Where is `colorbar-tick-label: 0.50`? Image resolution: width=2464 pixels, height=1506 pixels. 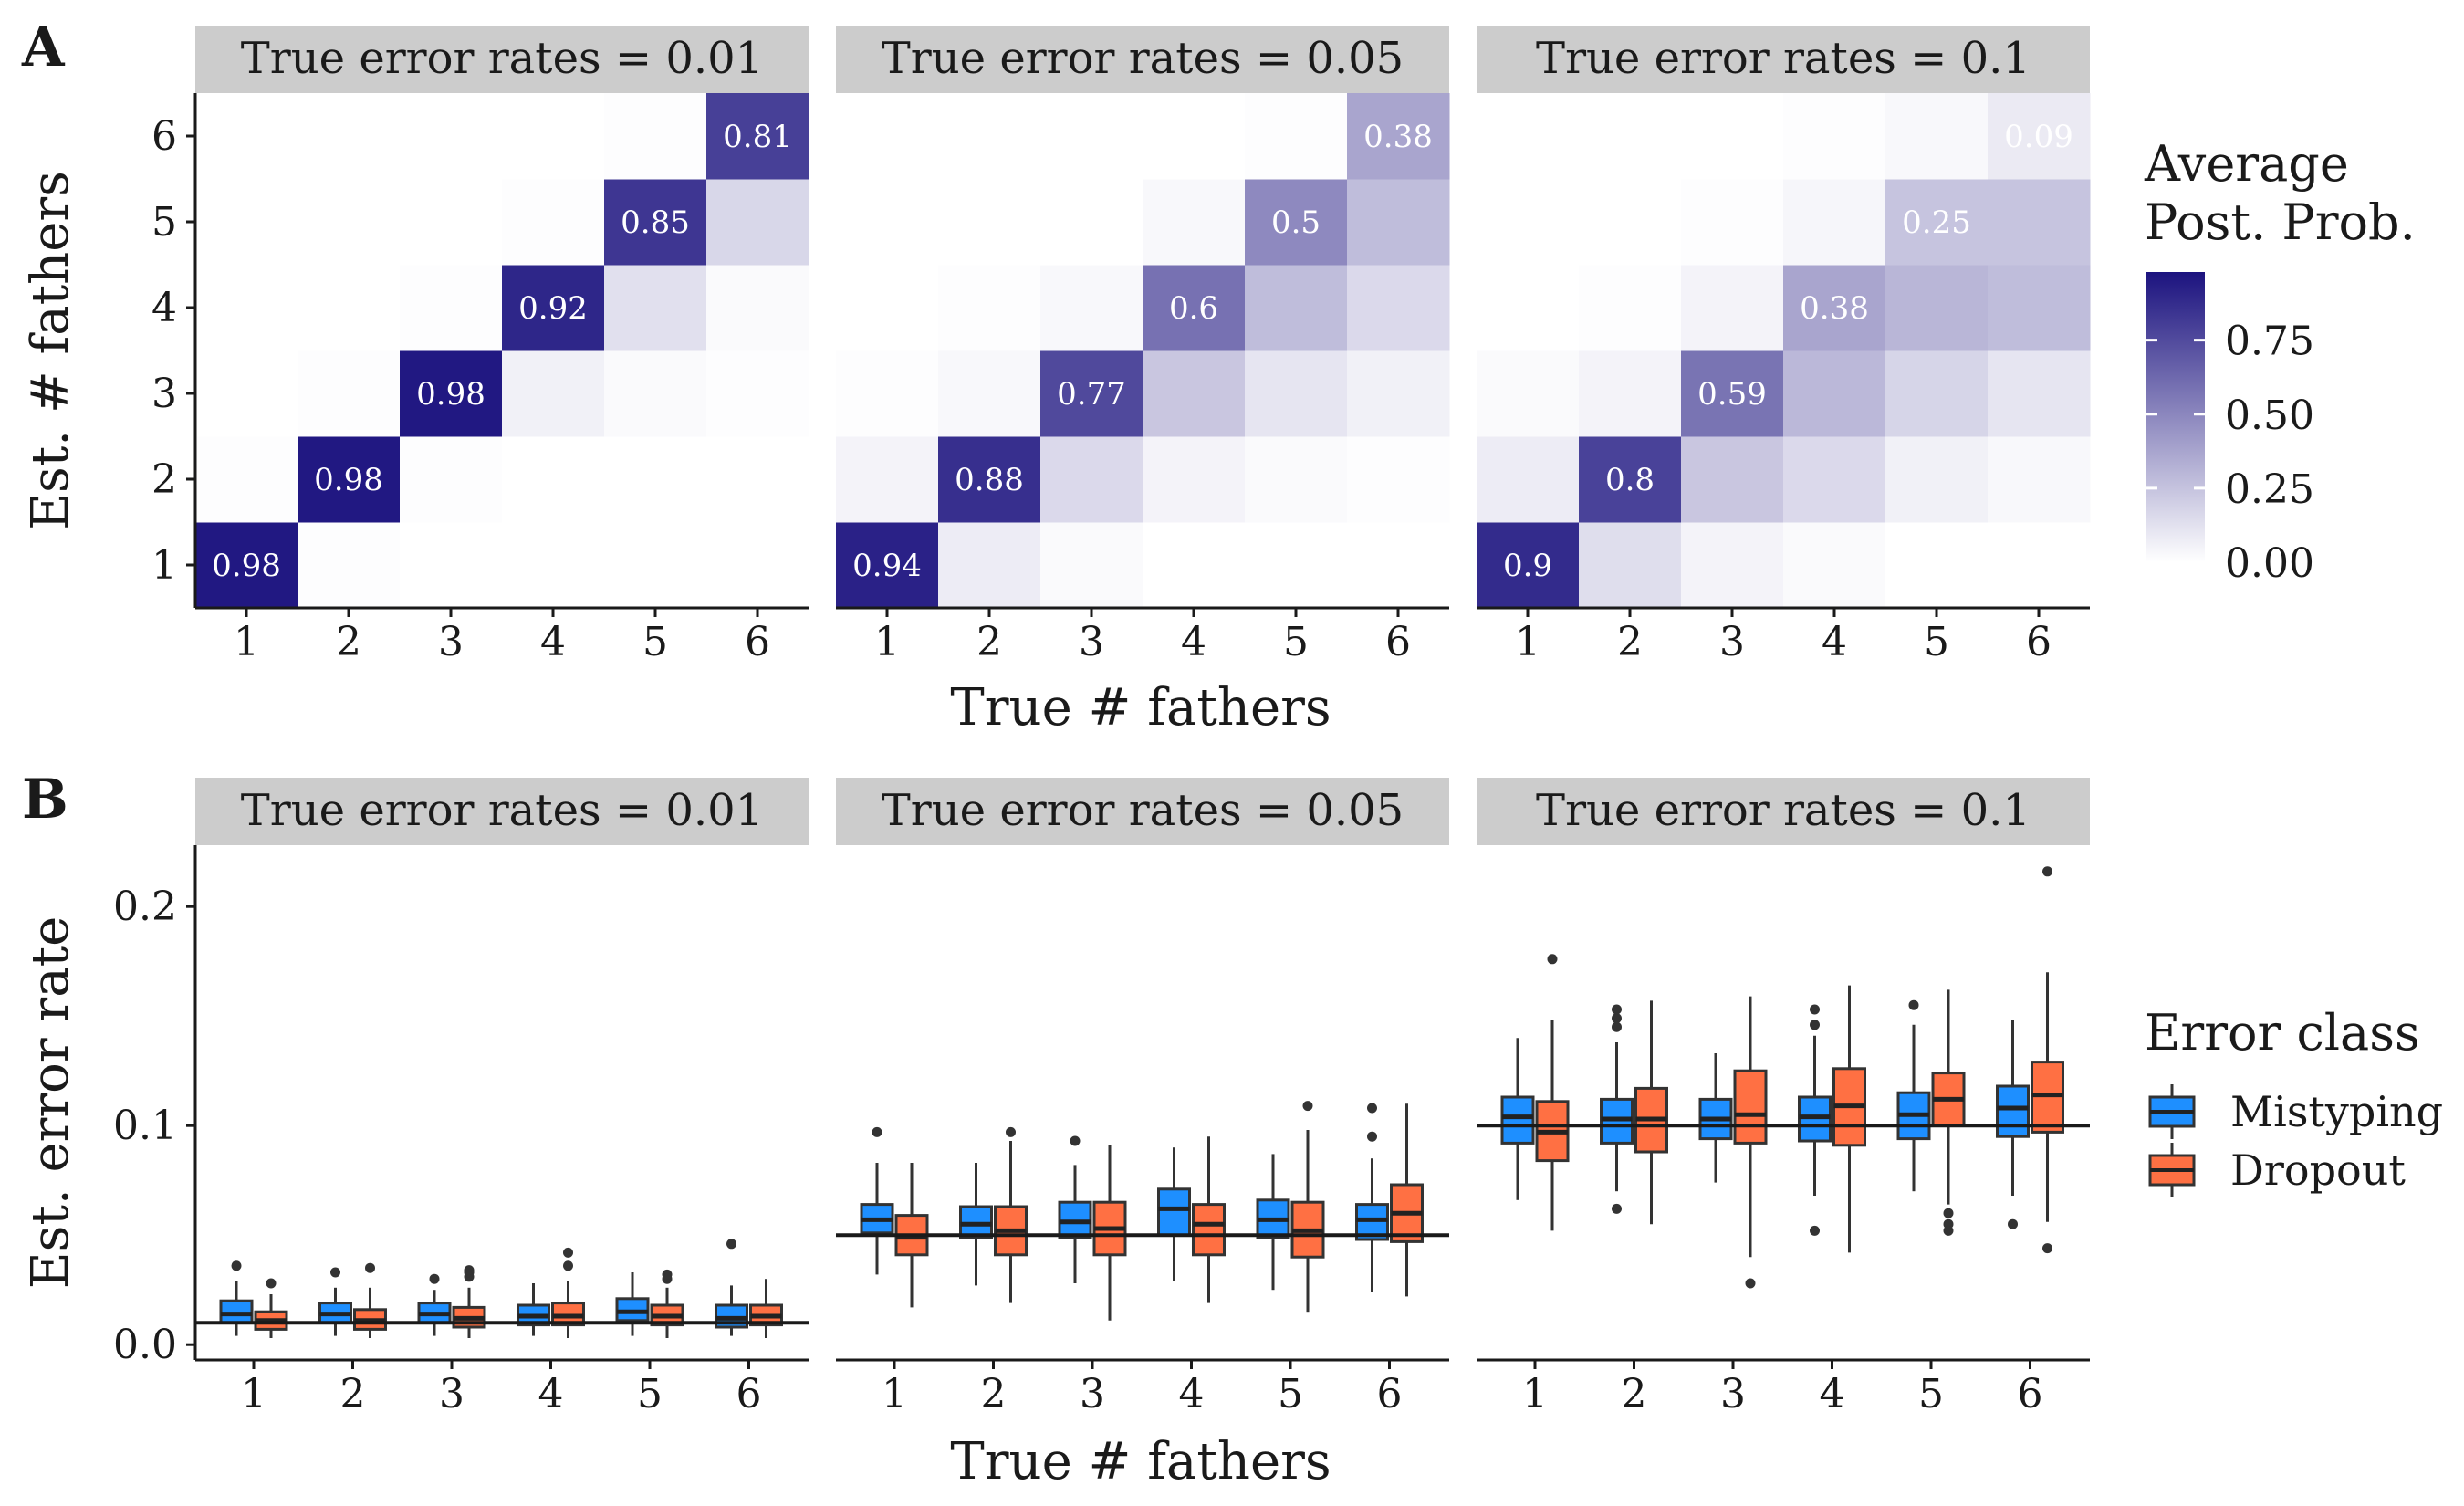 colorbar-tick-label: 0.50 is located at coordinates (2269, 415).